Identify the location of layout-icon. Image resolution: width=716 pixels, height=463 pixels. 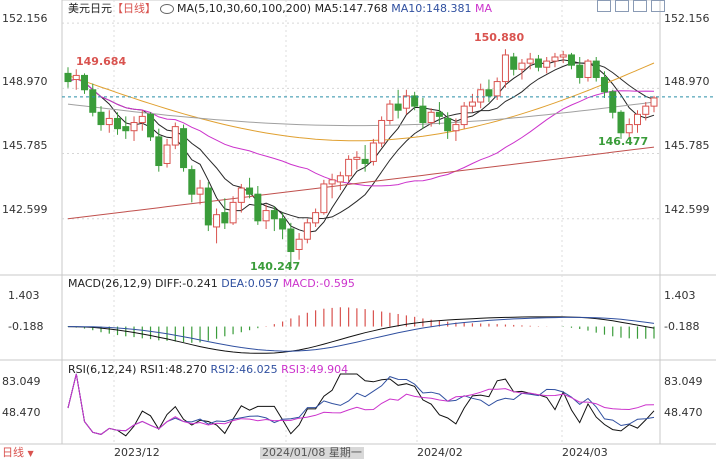
(622, 6).